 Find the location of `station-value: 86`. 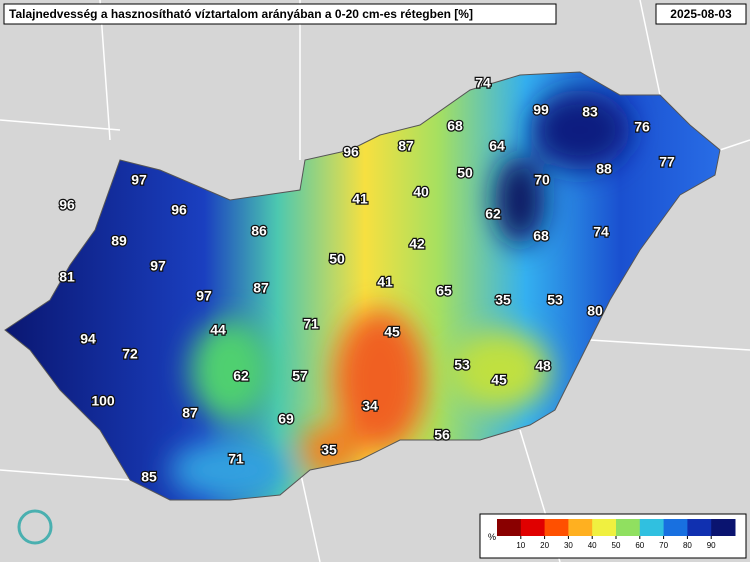

station-value: 86 is located at coordinates (259, 231).